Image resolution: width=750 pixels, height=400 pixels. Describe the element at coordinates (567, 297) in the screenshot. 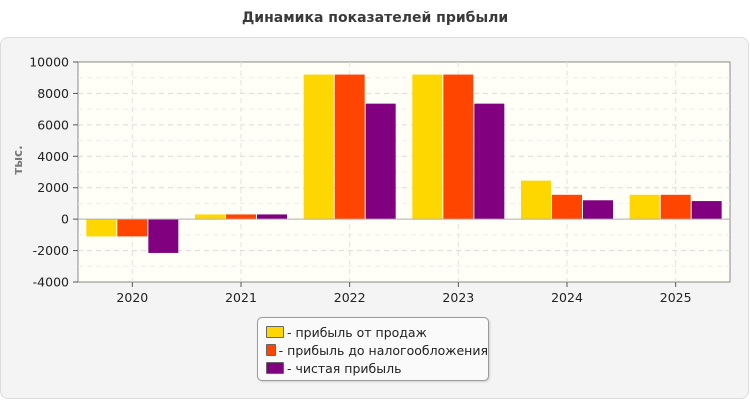

I see `x-tick-label: 2024` at that location.